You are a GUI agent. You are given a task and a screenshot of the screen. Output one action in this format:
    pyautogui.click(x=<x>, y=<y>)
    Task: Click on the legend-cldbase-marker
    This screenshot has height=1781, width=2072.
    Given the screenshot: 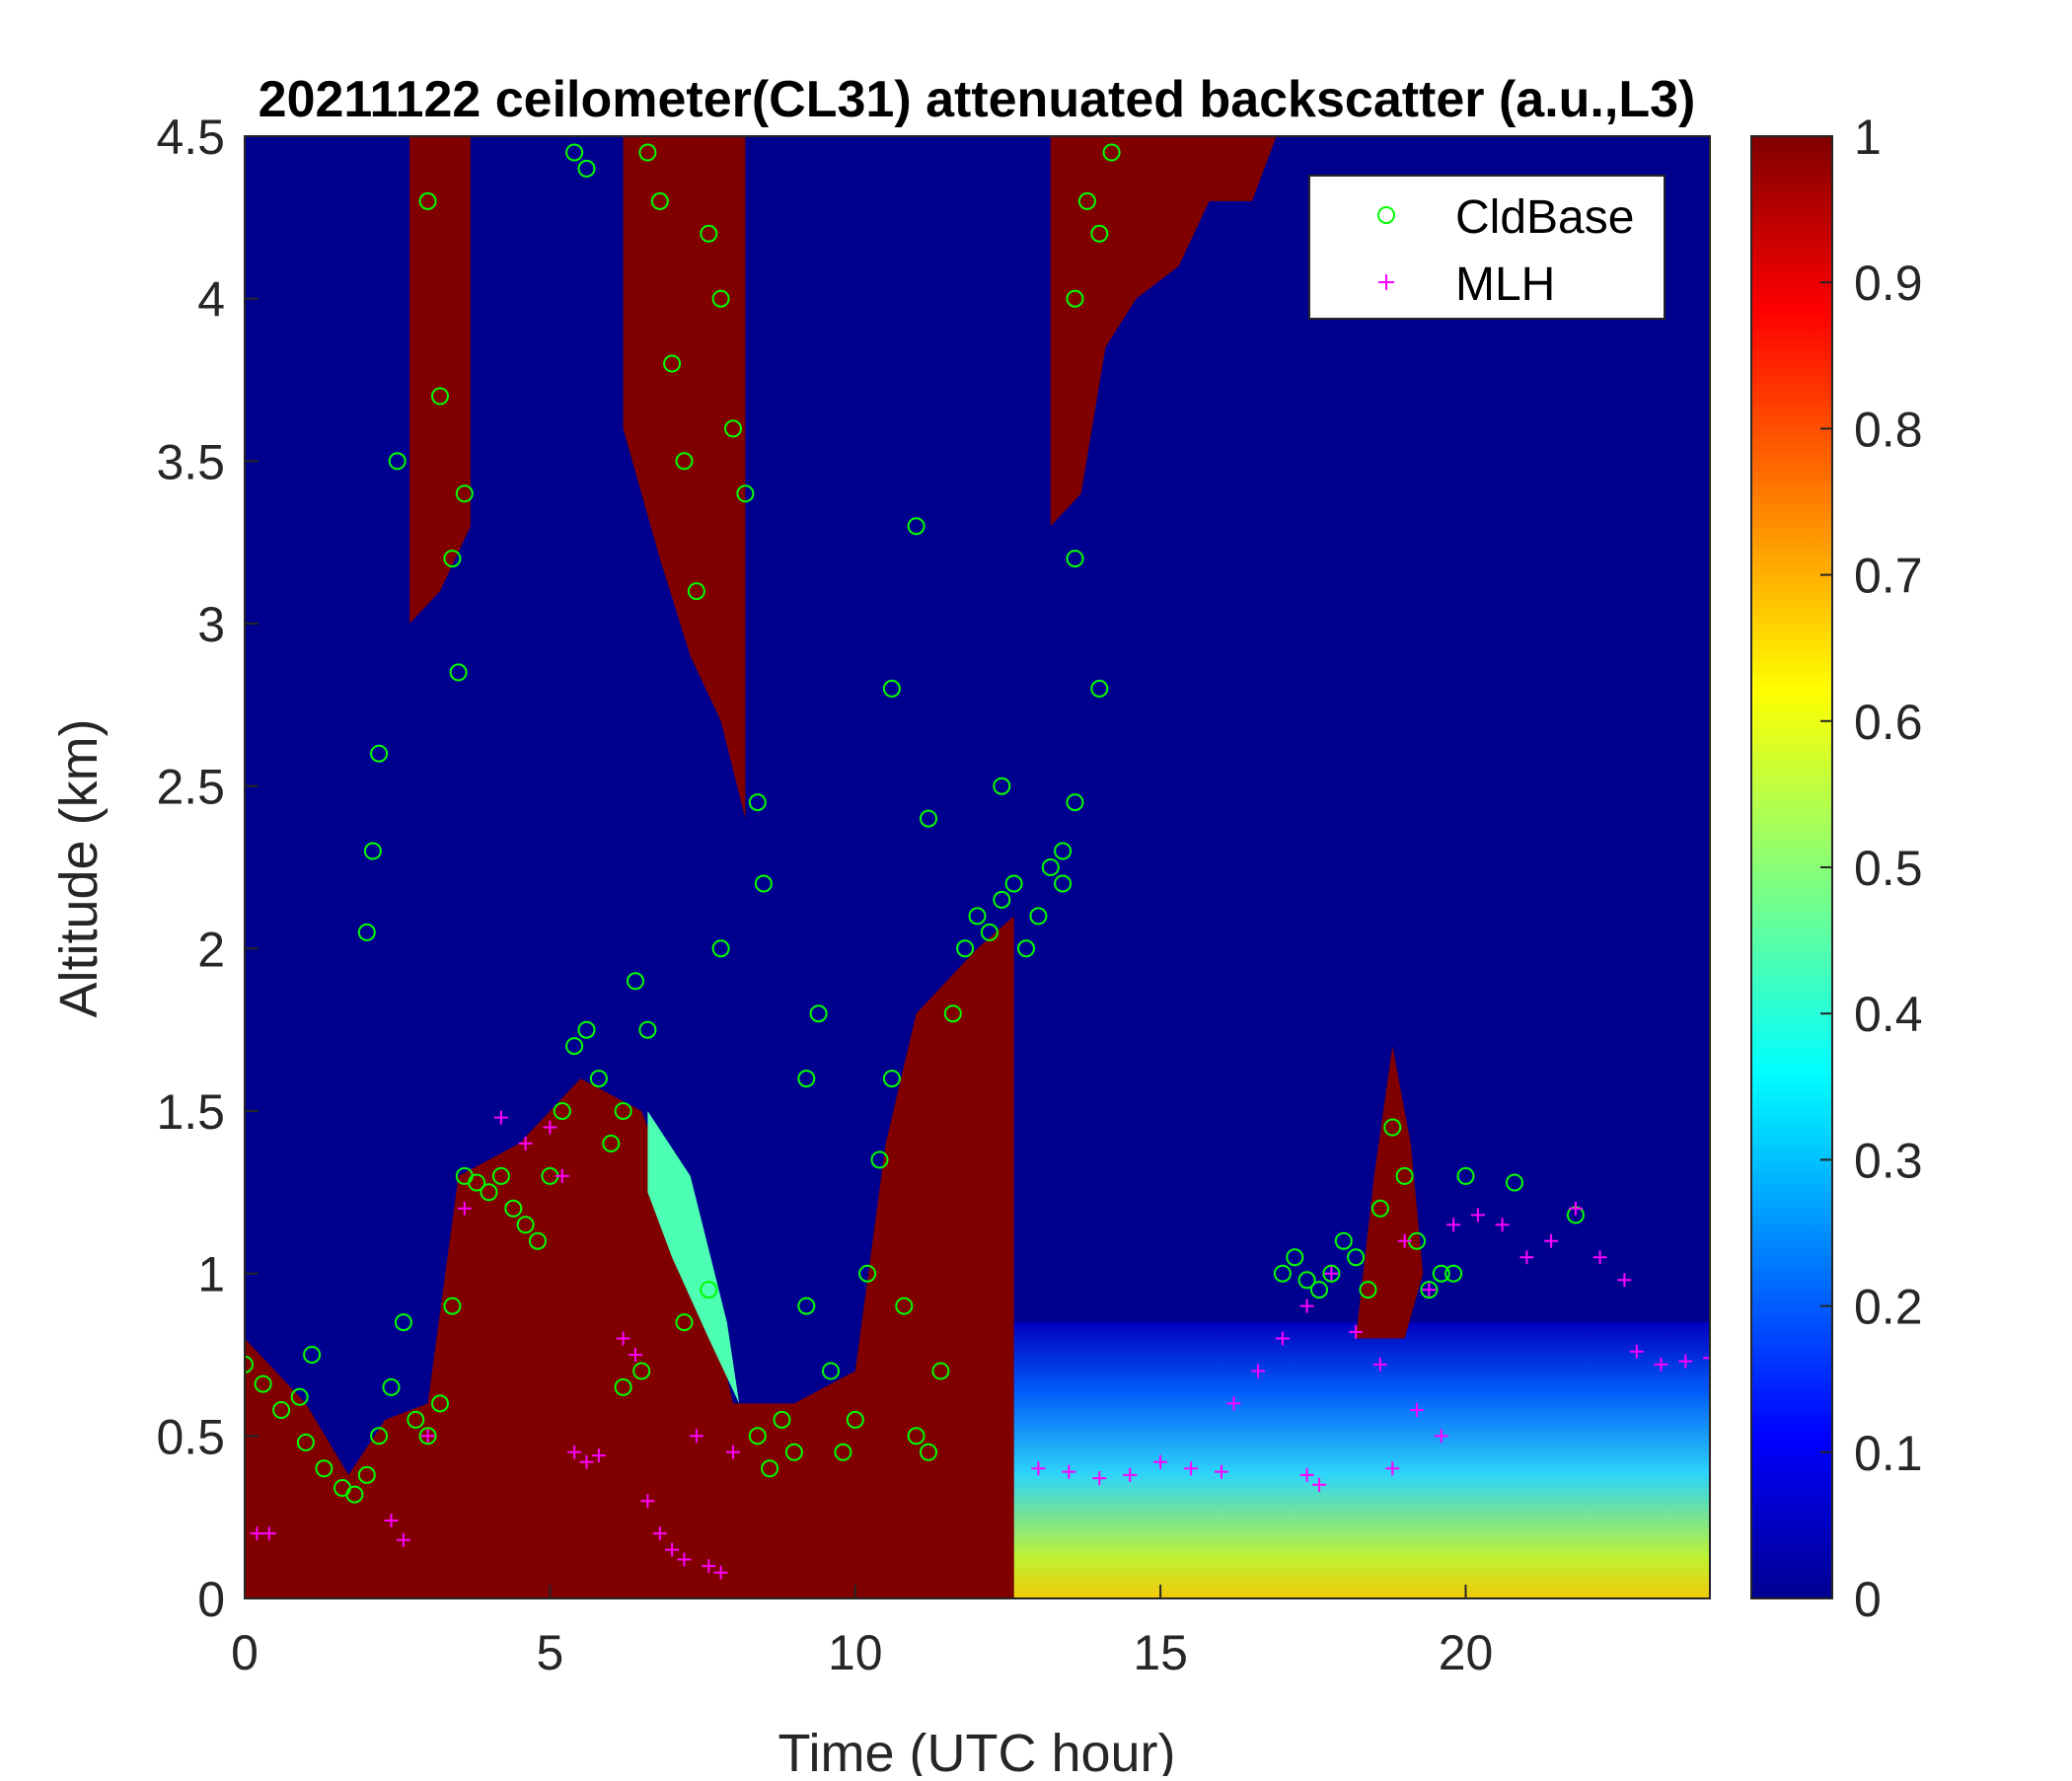 What is the action you would take?
    pyautogui.click(x=1386, y=215)
    